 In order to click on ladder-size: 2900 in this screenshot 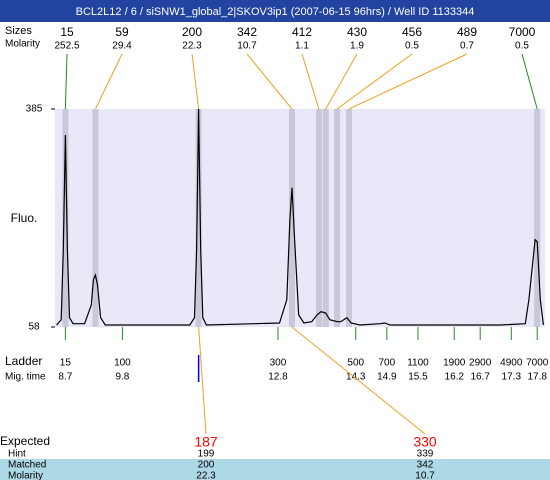, I will do `click(480, 363)`.